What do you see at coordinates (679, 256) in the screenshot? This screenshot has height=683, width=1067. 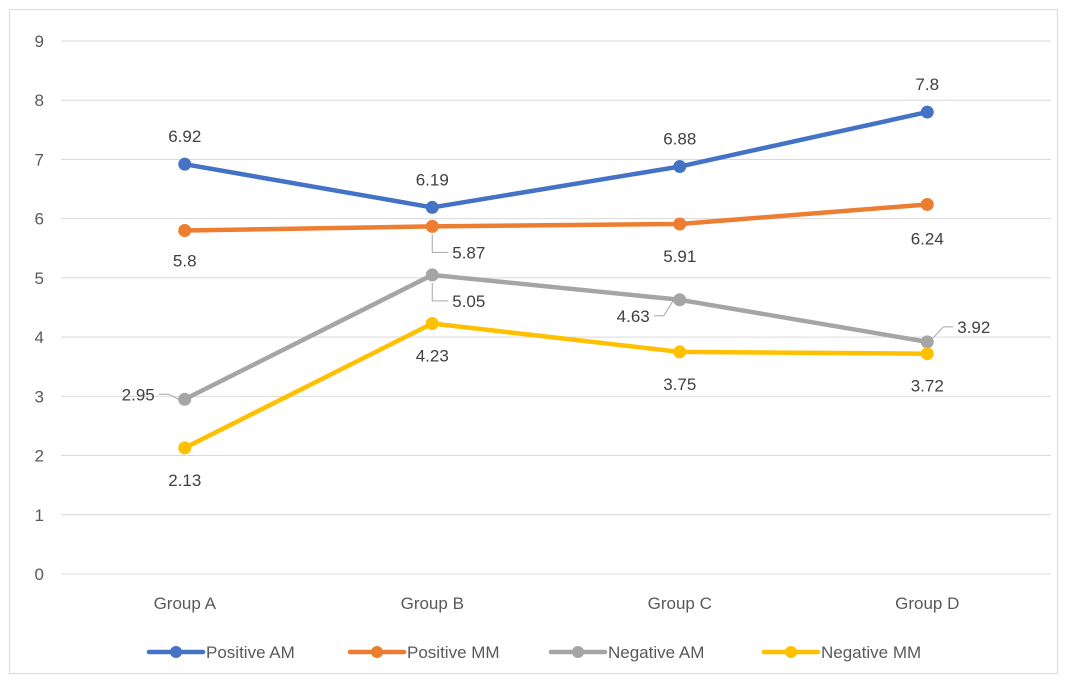 I see `data-label: 5.91` at bounding box center [679, 256].